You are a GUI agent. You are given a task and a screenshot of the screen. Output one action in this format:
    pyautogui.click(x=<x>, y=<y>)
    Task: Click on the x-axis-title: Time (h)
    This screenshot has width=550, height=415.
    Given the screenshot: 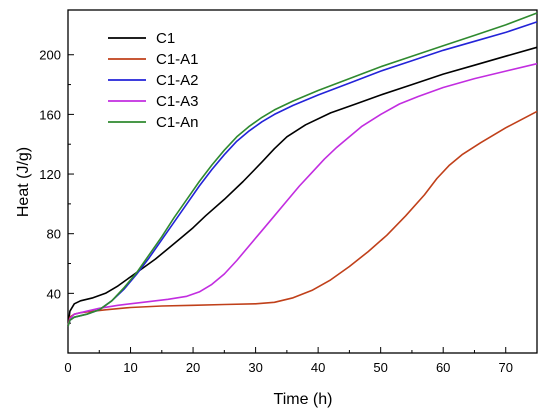 What is the action you would take?
    pyautogui.click(x=303, y=399)
    